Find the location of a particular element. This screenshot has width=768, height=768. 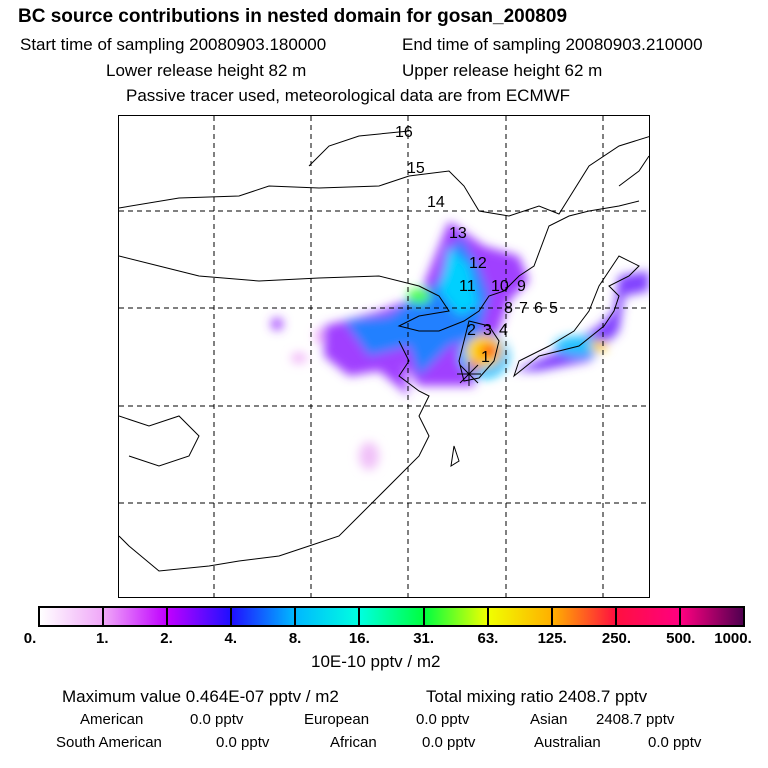

colorbar-tick-label: 1. is located at coordinates (102, 638).